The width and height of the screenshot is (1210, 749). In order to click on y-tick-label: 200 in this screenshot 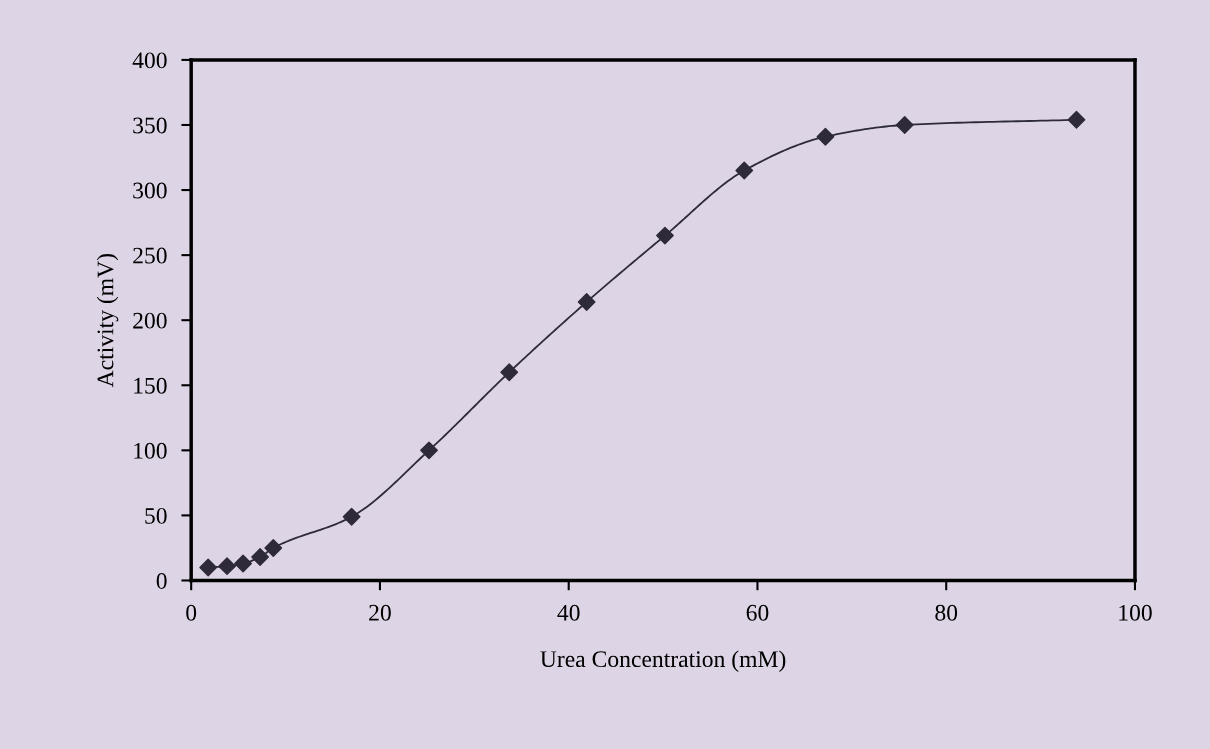, I will do `click(150, 320)`.